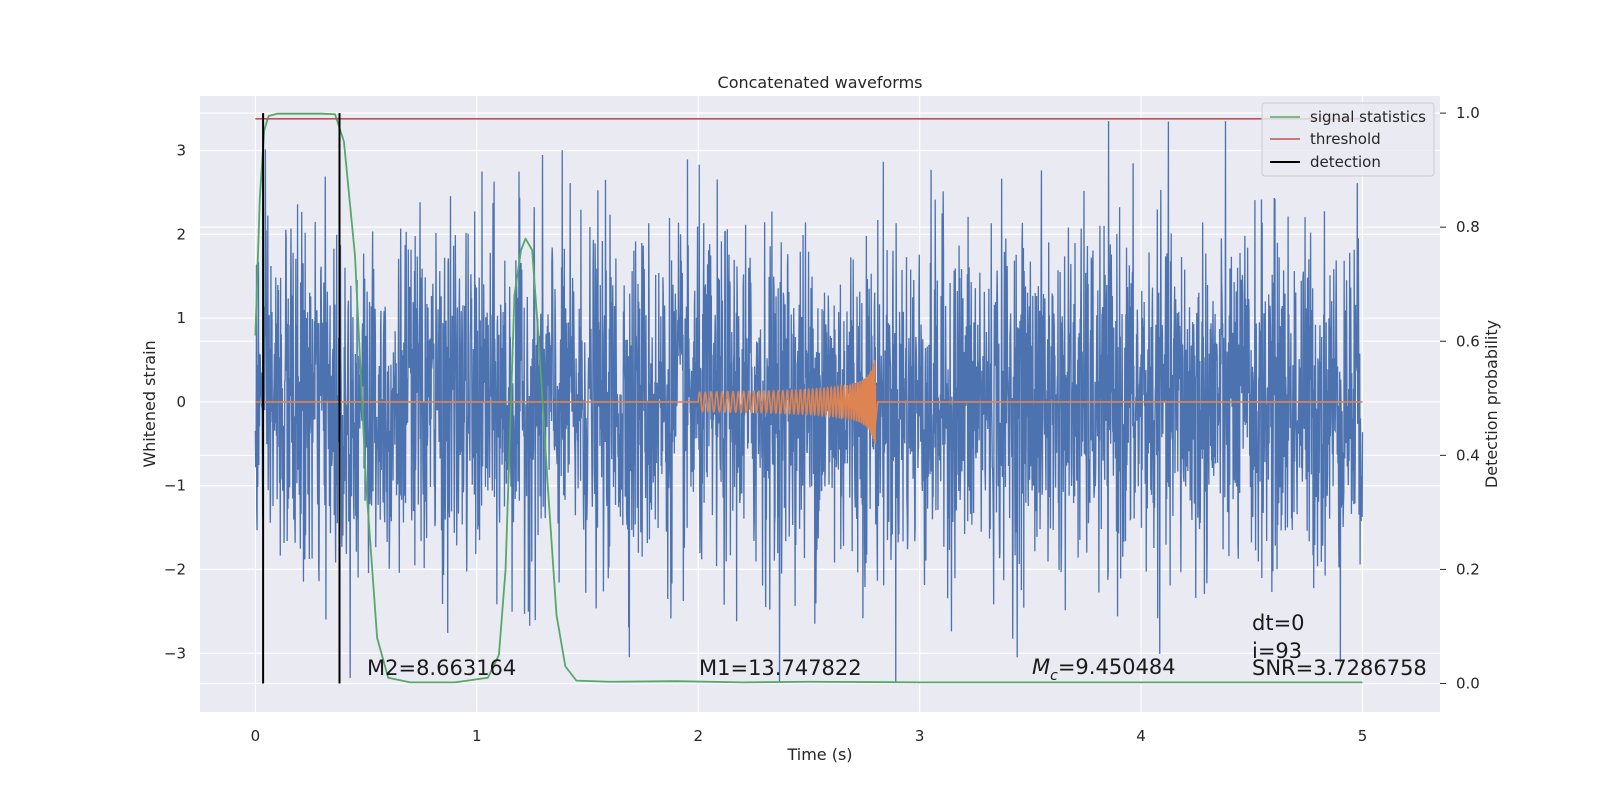  Describe the element at coordinates (1468, 569) in the screenshot. I see `y2-tick-label: 0.2` at that location.